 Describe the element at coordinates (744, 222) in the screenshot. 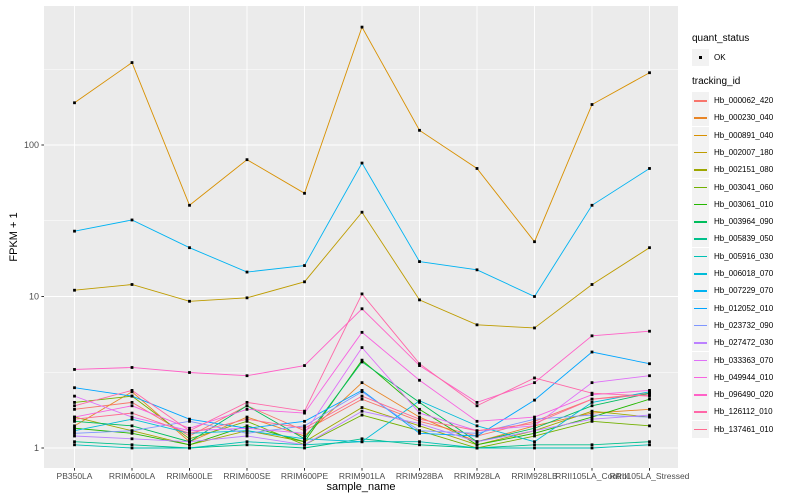

I see `legend-label: Hb_003964_090` at that location.